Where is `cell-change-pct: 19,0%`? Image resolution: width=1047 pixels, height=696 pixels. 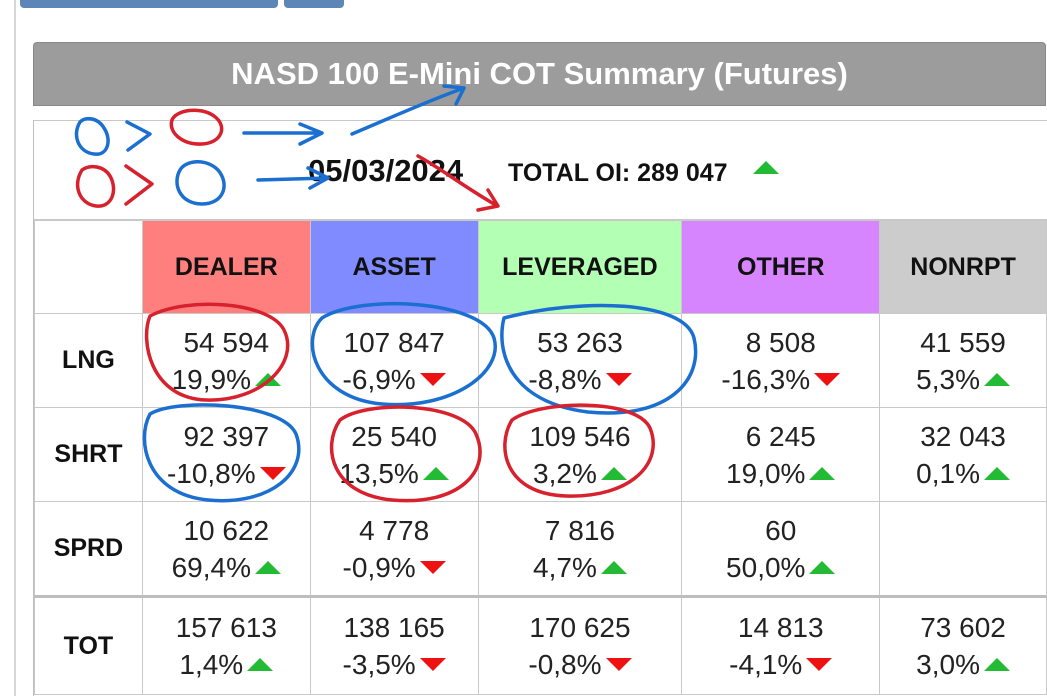
cell-change-pct: 19,0% is located at coordinates (766, 473).